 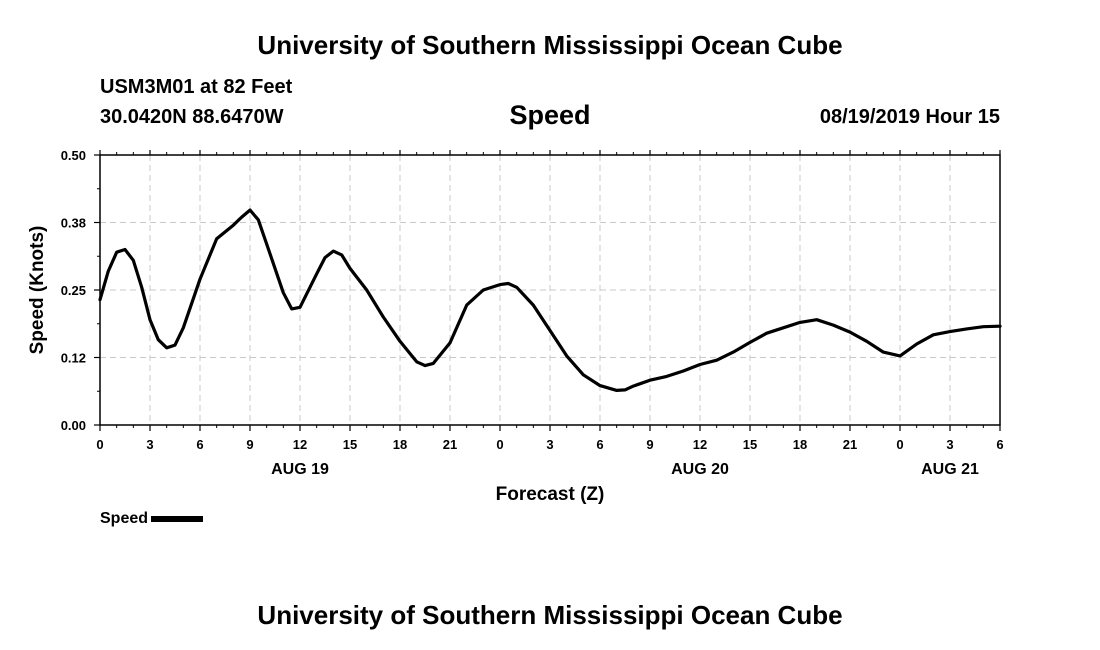 I want to click on x-axis-label: Forecast (Z), so click(x=550, y=494).